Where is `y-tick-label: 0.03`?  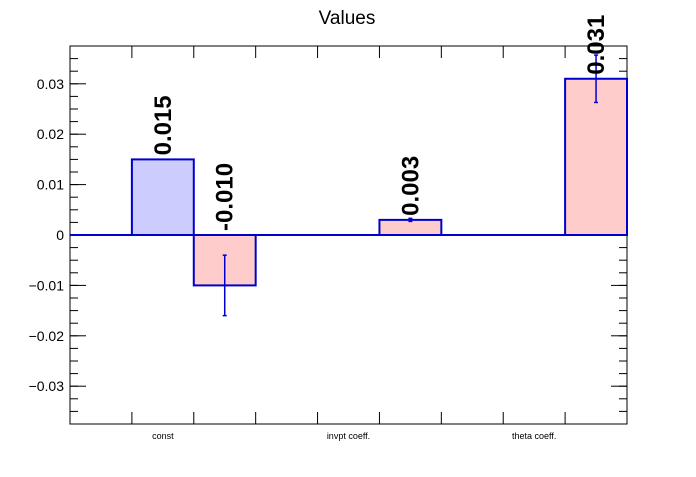
y-tick-label: 0.03 is located at coordinates (50, 84).